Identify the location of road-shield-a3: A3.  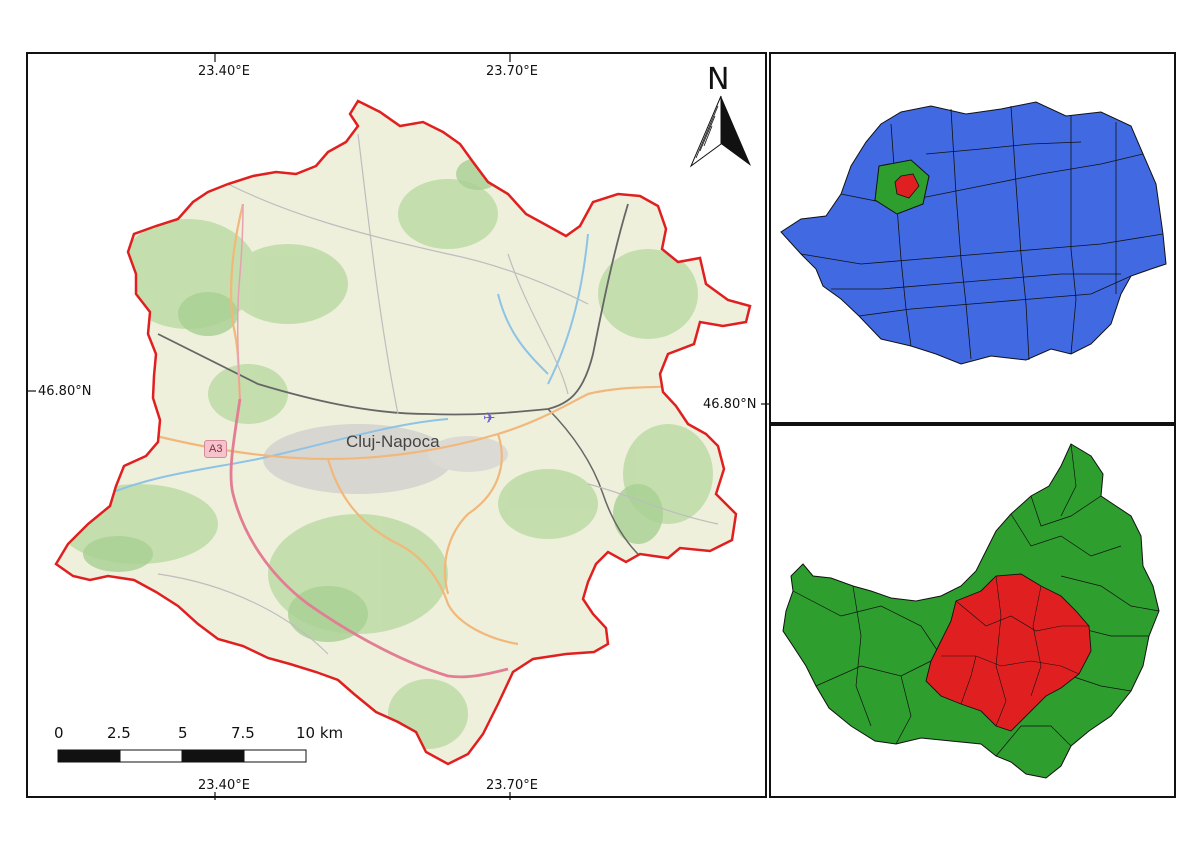
(216, 449).